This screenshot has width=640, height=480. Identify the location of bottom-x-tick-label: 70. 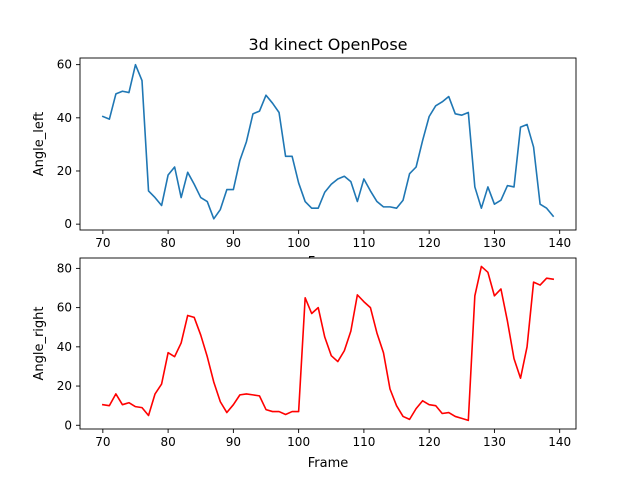
(102, 442).